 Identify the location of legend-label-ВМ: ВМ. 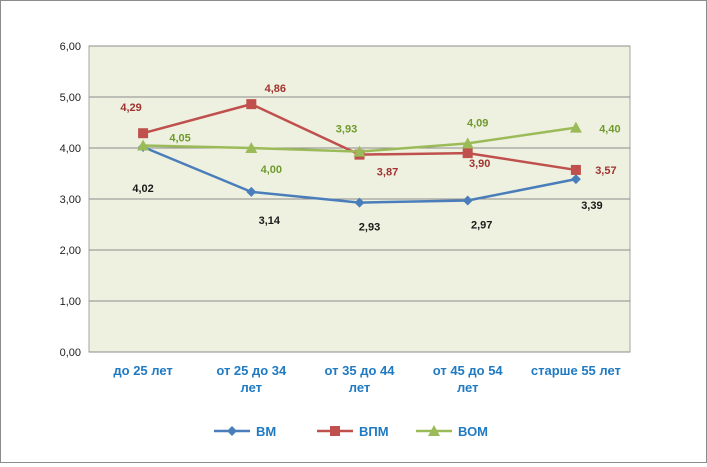
(266, 431).